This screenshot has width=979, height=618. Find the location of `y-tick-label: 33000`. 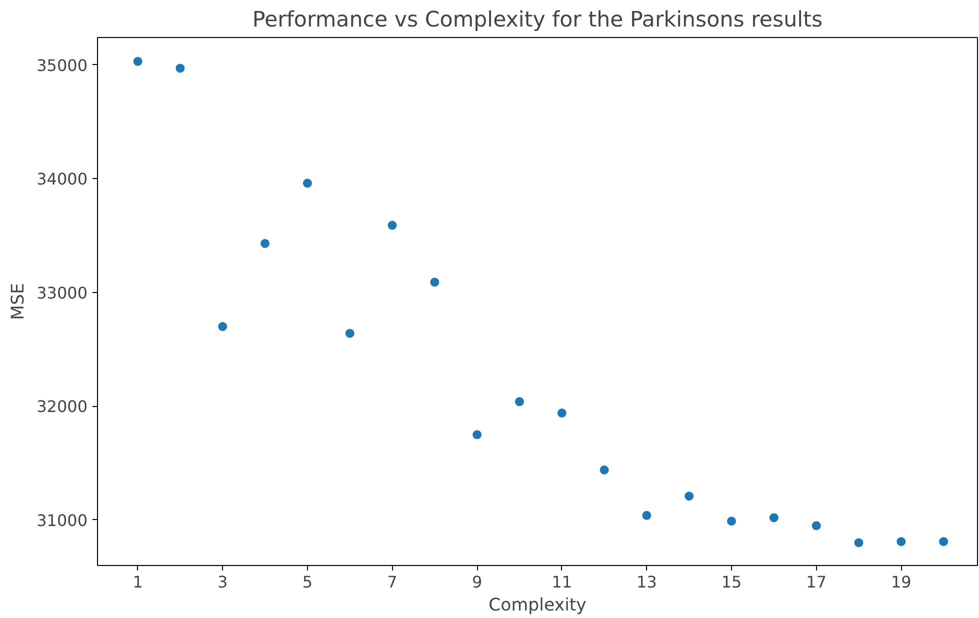

y-tick-label: 33000 is located at coordinates (62, 292).